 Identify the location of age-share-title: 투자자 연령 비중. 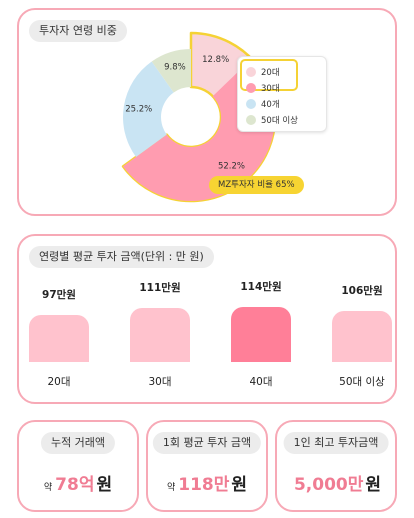
(78, 31).